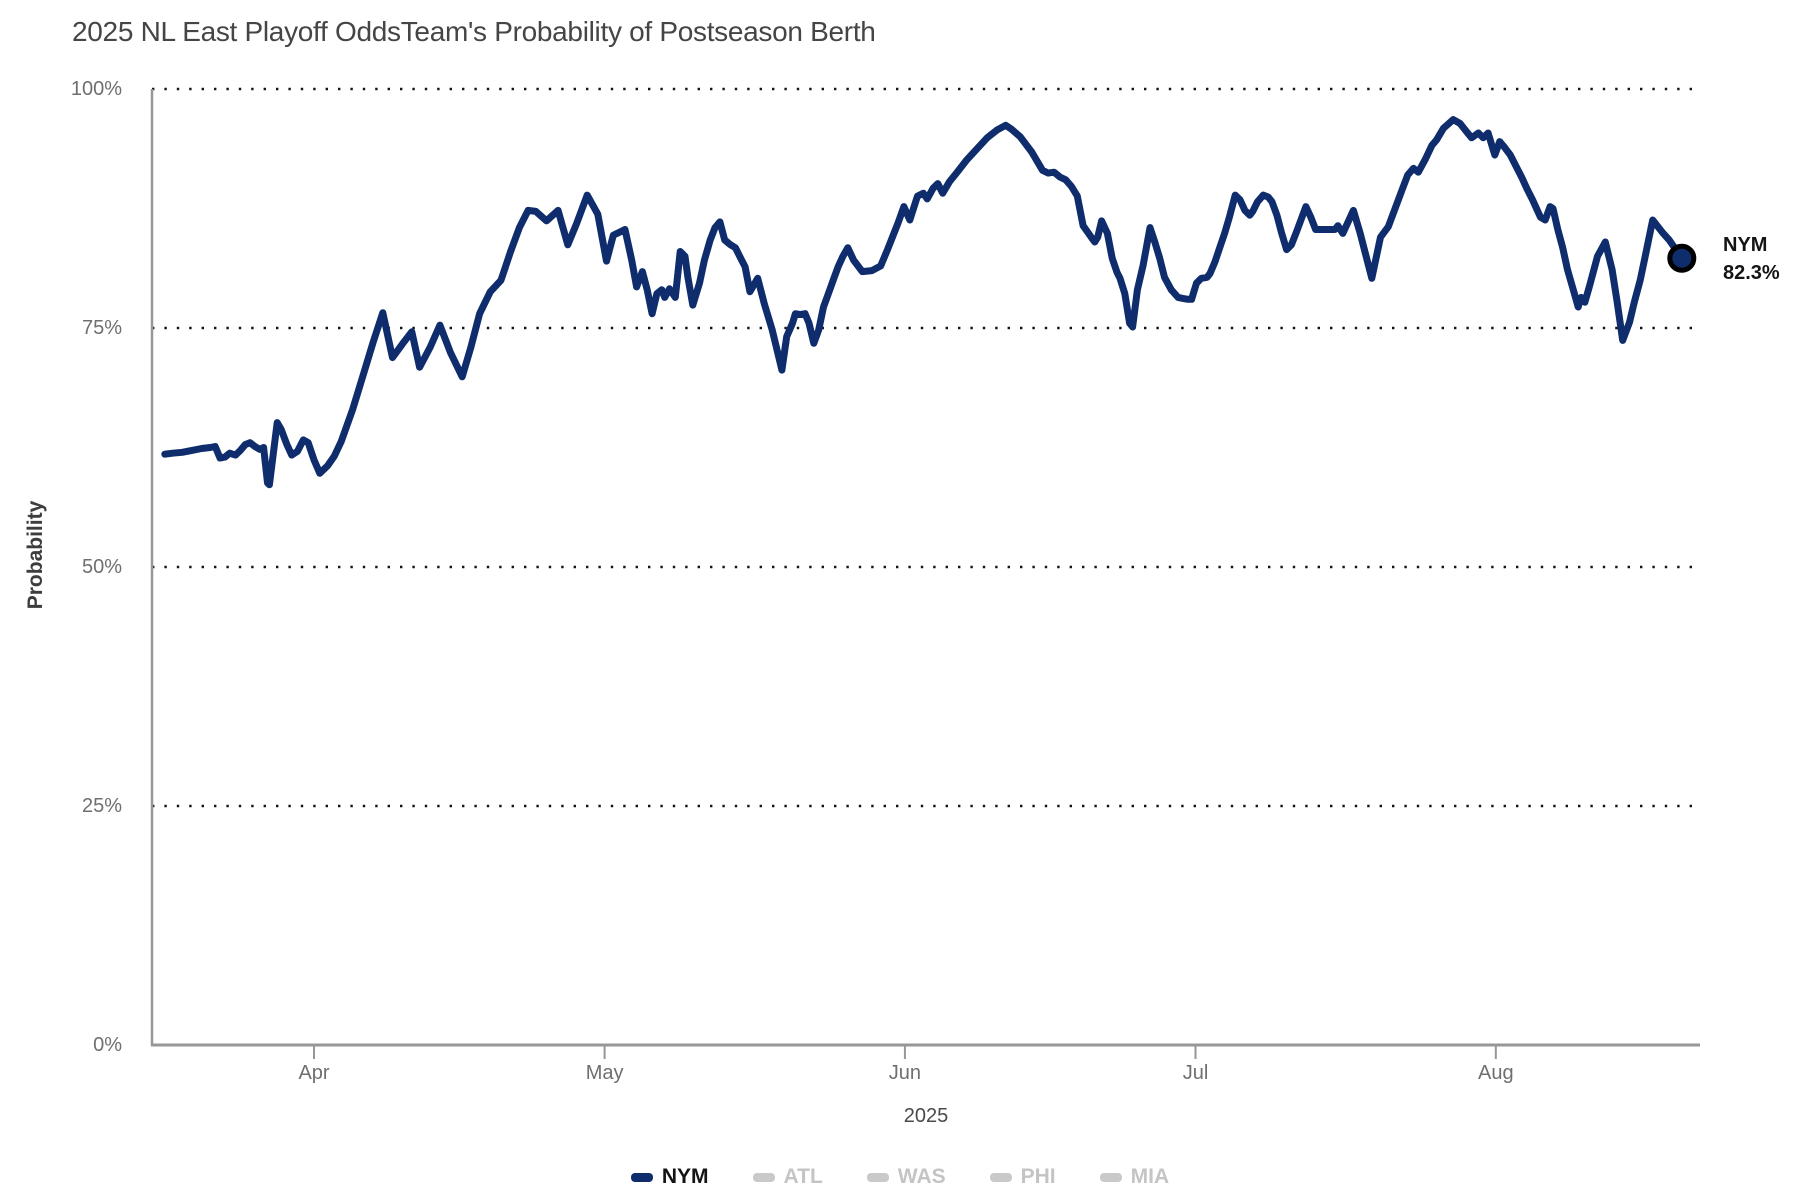 The image size is (1800, 1200). What do you see at coordinates (1195, 1073) in the screenshot?
I see `x-tick-label-jul: Jul` at bounding box center [1195, 1073].